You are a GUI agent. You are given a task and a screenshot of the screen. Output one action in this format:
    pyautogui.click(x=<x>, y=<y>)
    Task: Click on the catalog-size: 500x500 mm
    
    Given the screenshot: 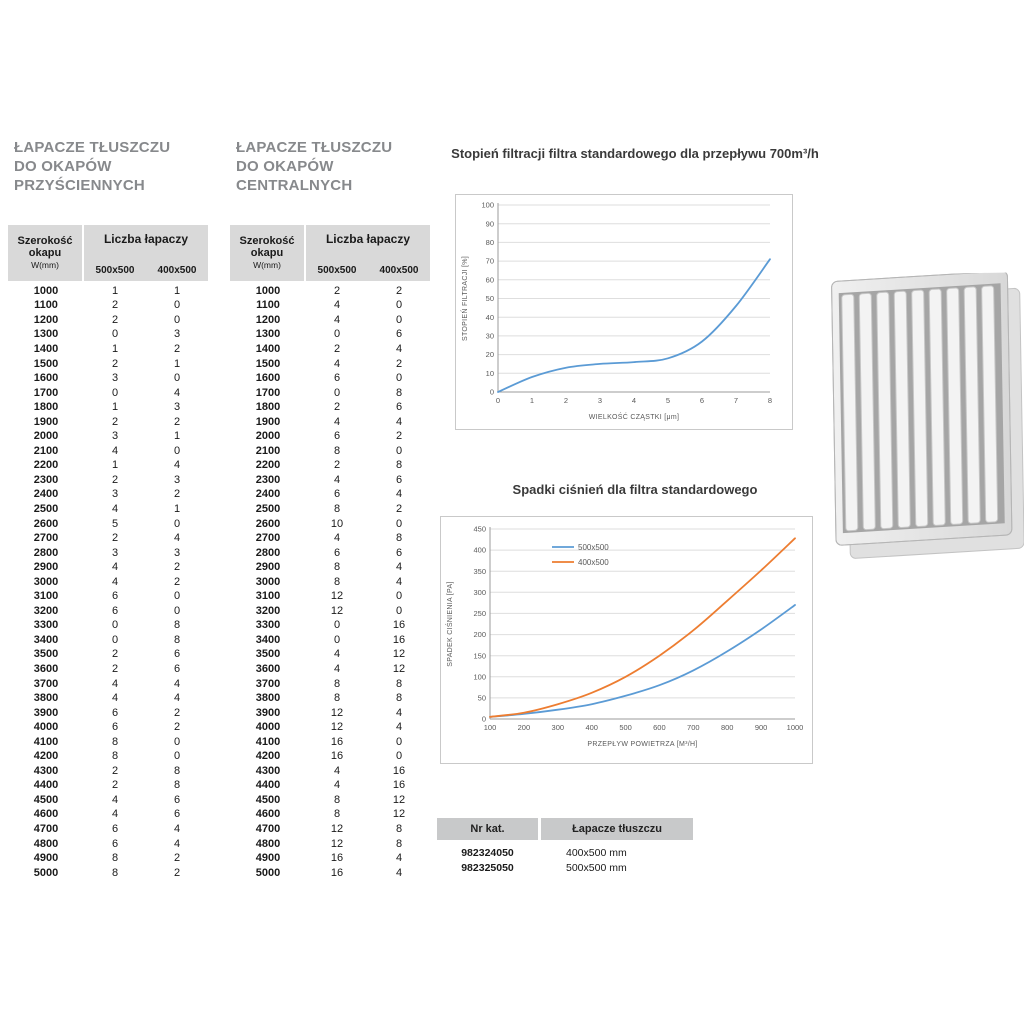 What is the action you would take?
    pyautogui.click(x=596, y=867)
    